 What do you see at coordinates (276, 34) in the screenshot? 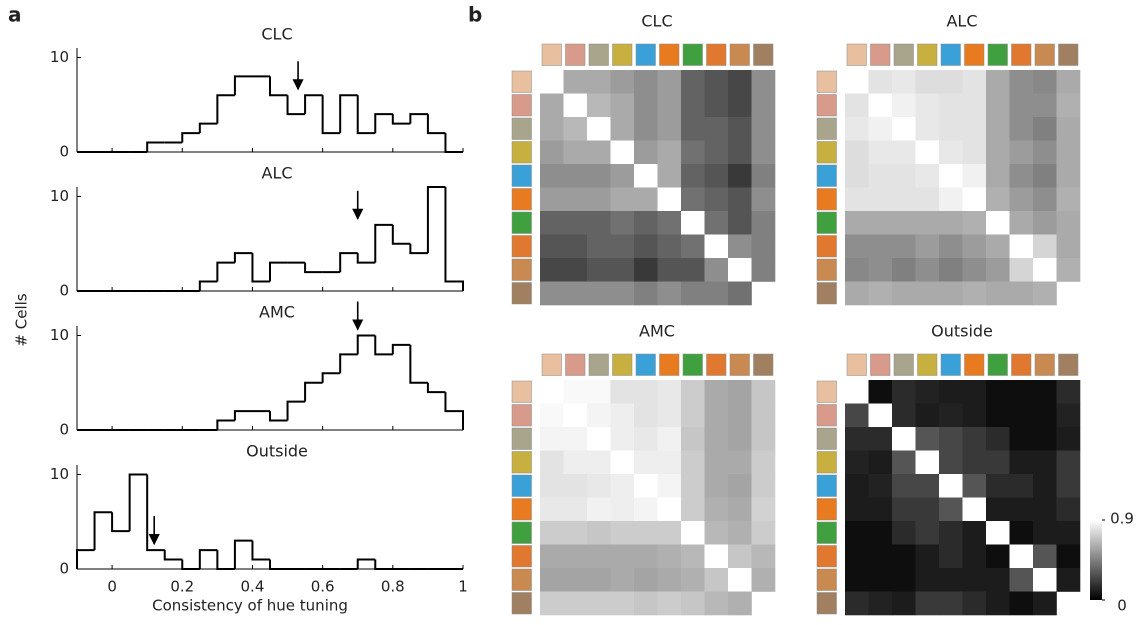
I see `chart-title: CLC` at bounding box center [276, 34].